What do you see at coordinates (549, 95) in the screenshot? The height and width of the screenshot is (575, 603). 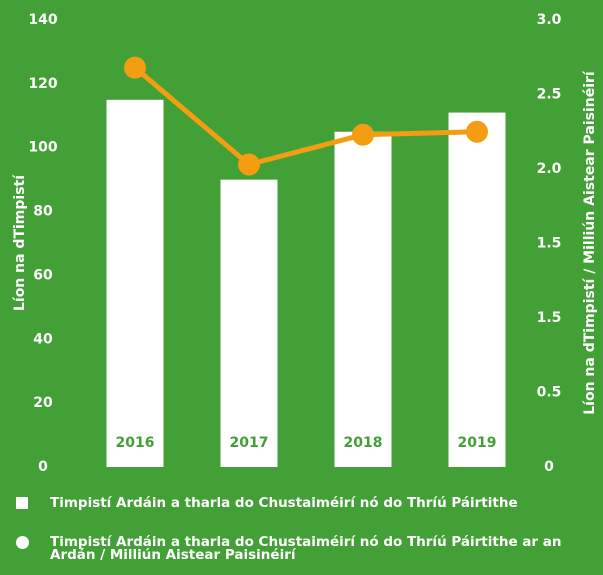 I see `y2-tick-label: 2.5` at bounding box center [549, 95].